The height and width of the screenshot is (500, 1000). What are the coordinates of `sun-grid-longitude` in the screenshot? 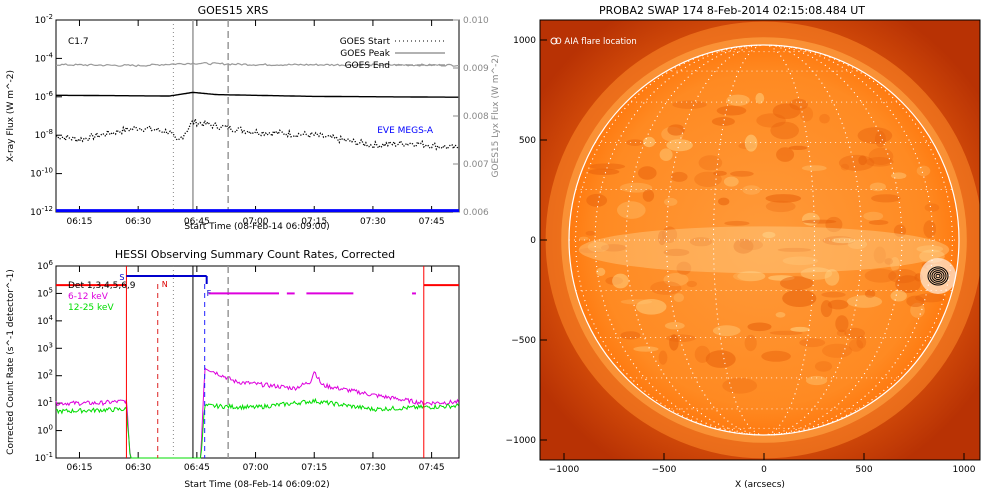 It's located at (764, 240).